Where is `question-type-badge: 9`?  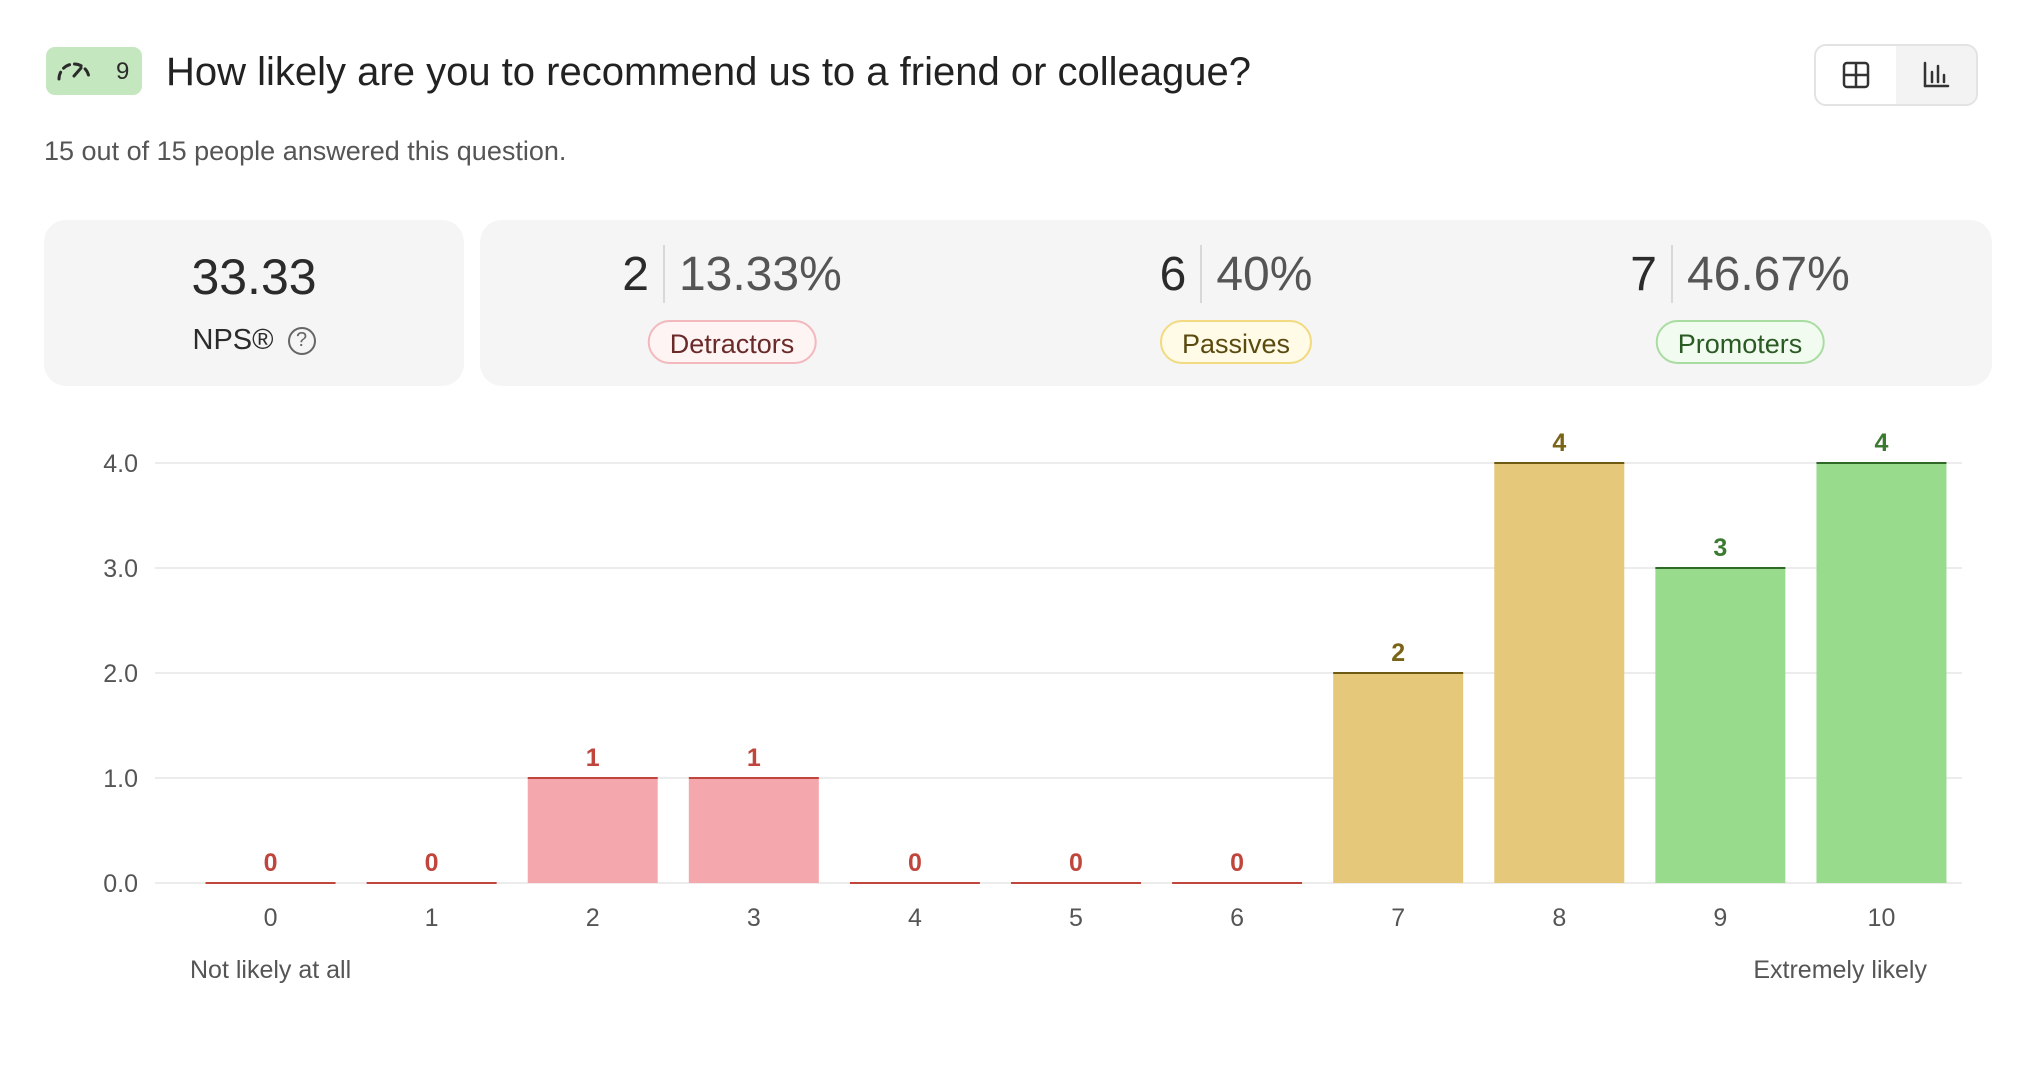 question-type-badge: 9 is located at coordinates (94, 71).